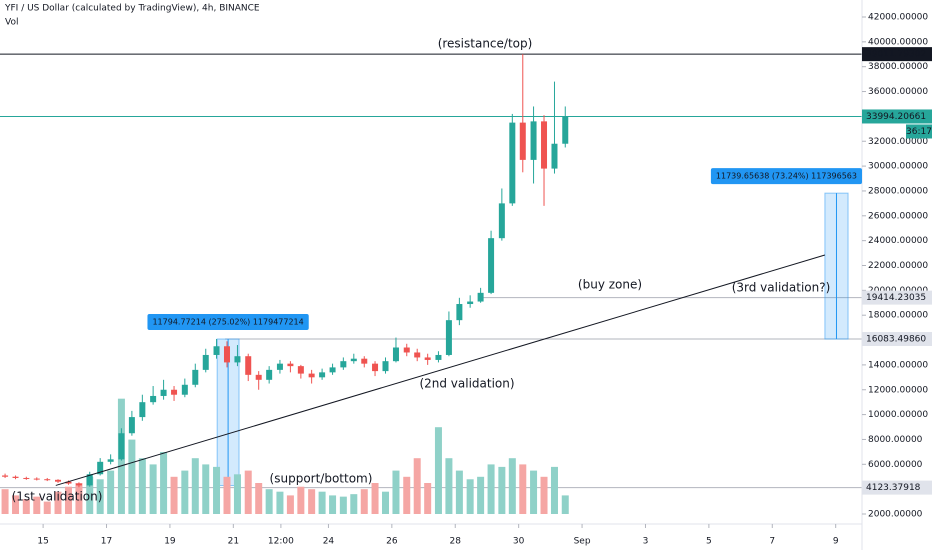 The width and height of the screenshot is (932, 550). I want to click on annotation: (resistance/top), so click(485, 44).